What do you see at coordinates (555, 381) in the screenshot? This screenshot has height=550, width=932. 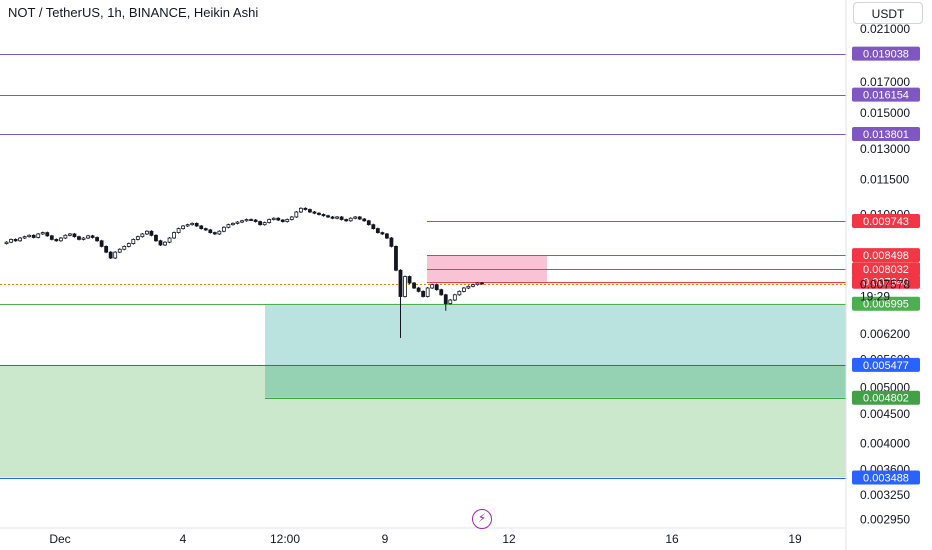 I see `overlap-zone` at bounding box center [555, 381].